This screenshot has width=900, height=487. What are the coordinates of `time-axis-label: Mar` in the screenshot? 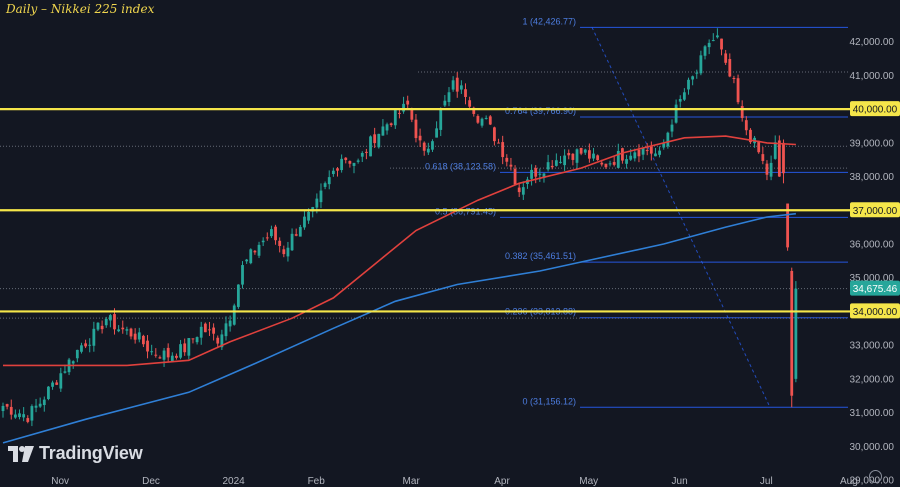 It's located at (412, 481).